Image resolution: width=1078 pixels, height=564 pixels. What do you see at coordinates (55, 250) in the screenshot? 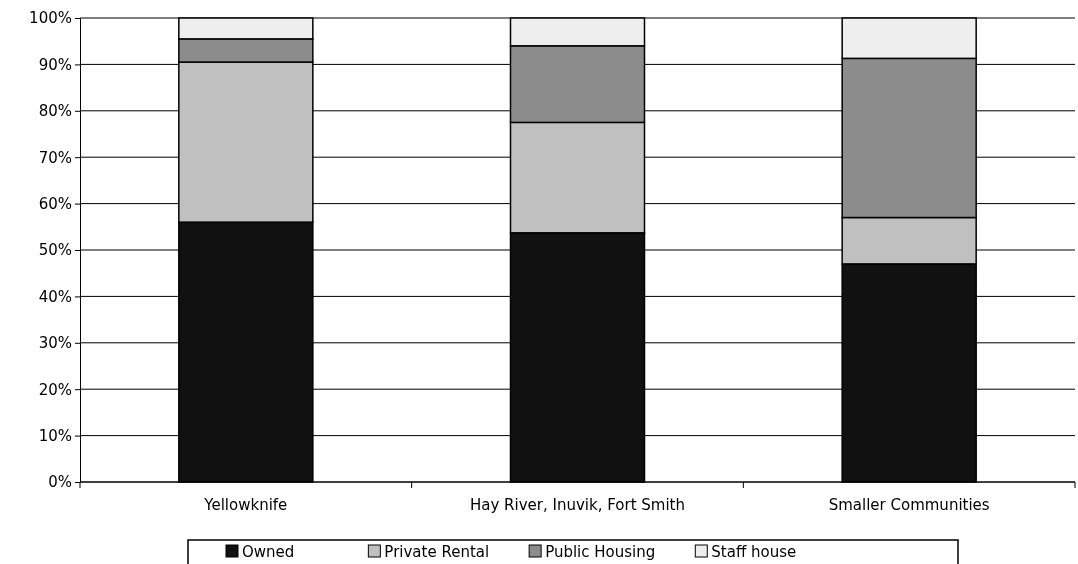
I see `y-tick-label: 50%` at bounding box center [55, 250].